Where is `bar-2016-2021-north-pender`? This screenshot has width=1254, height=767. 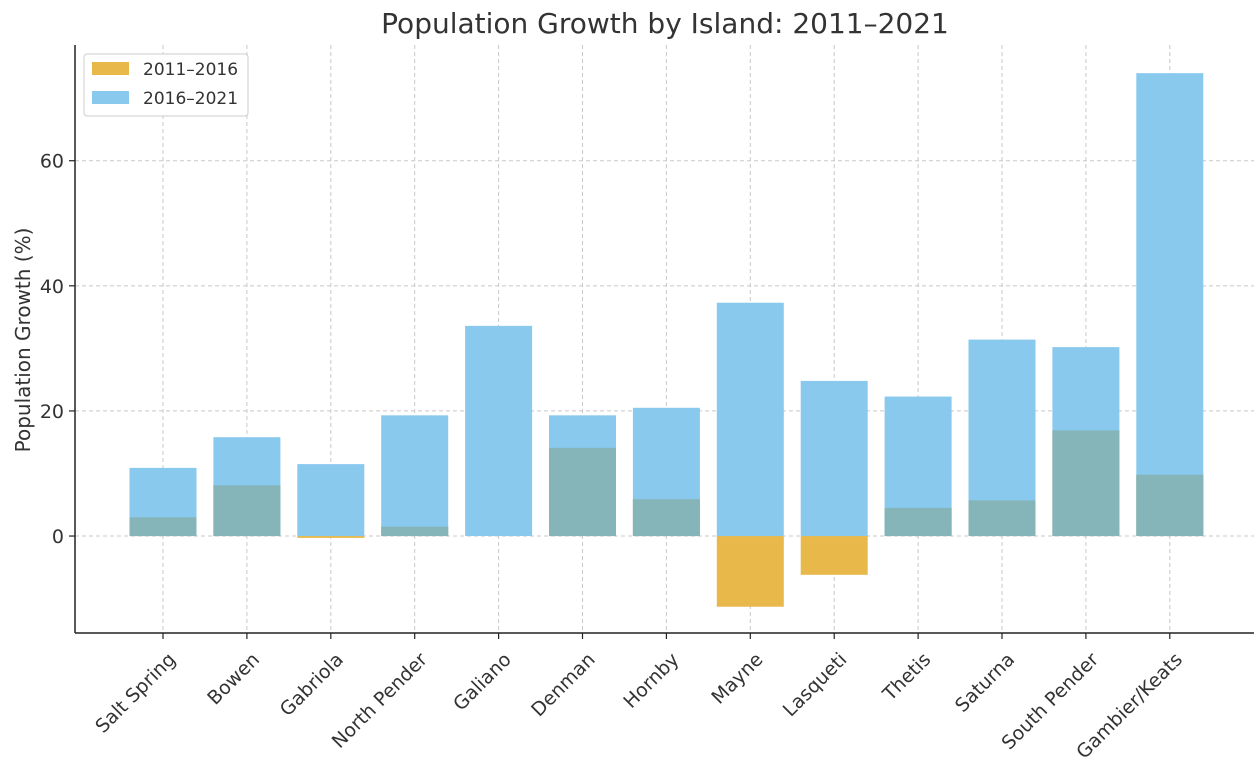
bar-2016-2021-north-pender is located at coordinates (415, 476).